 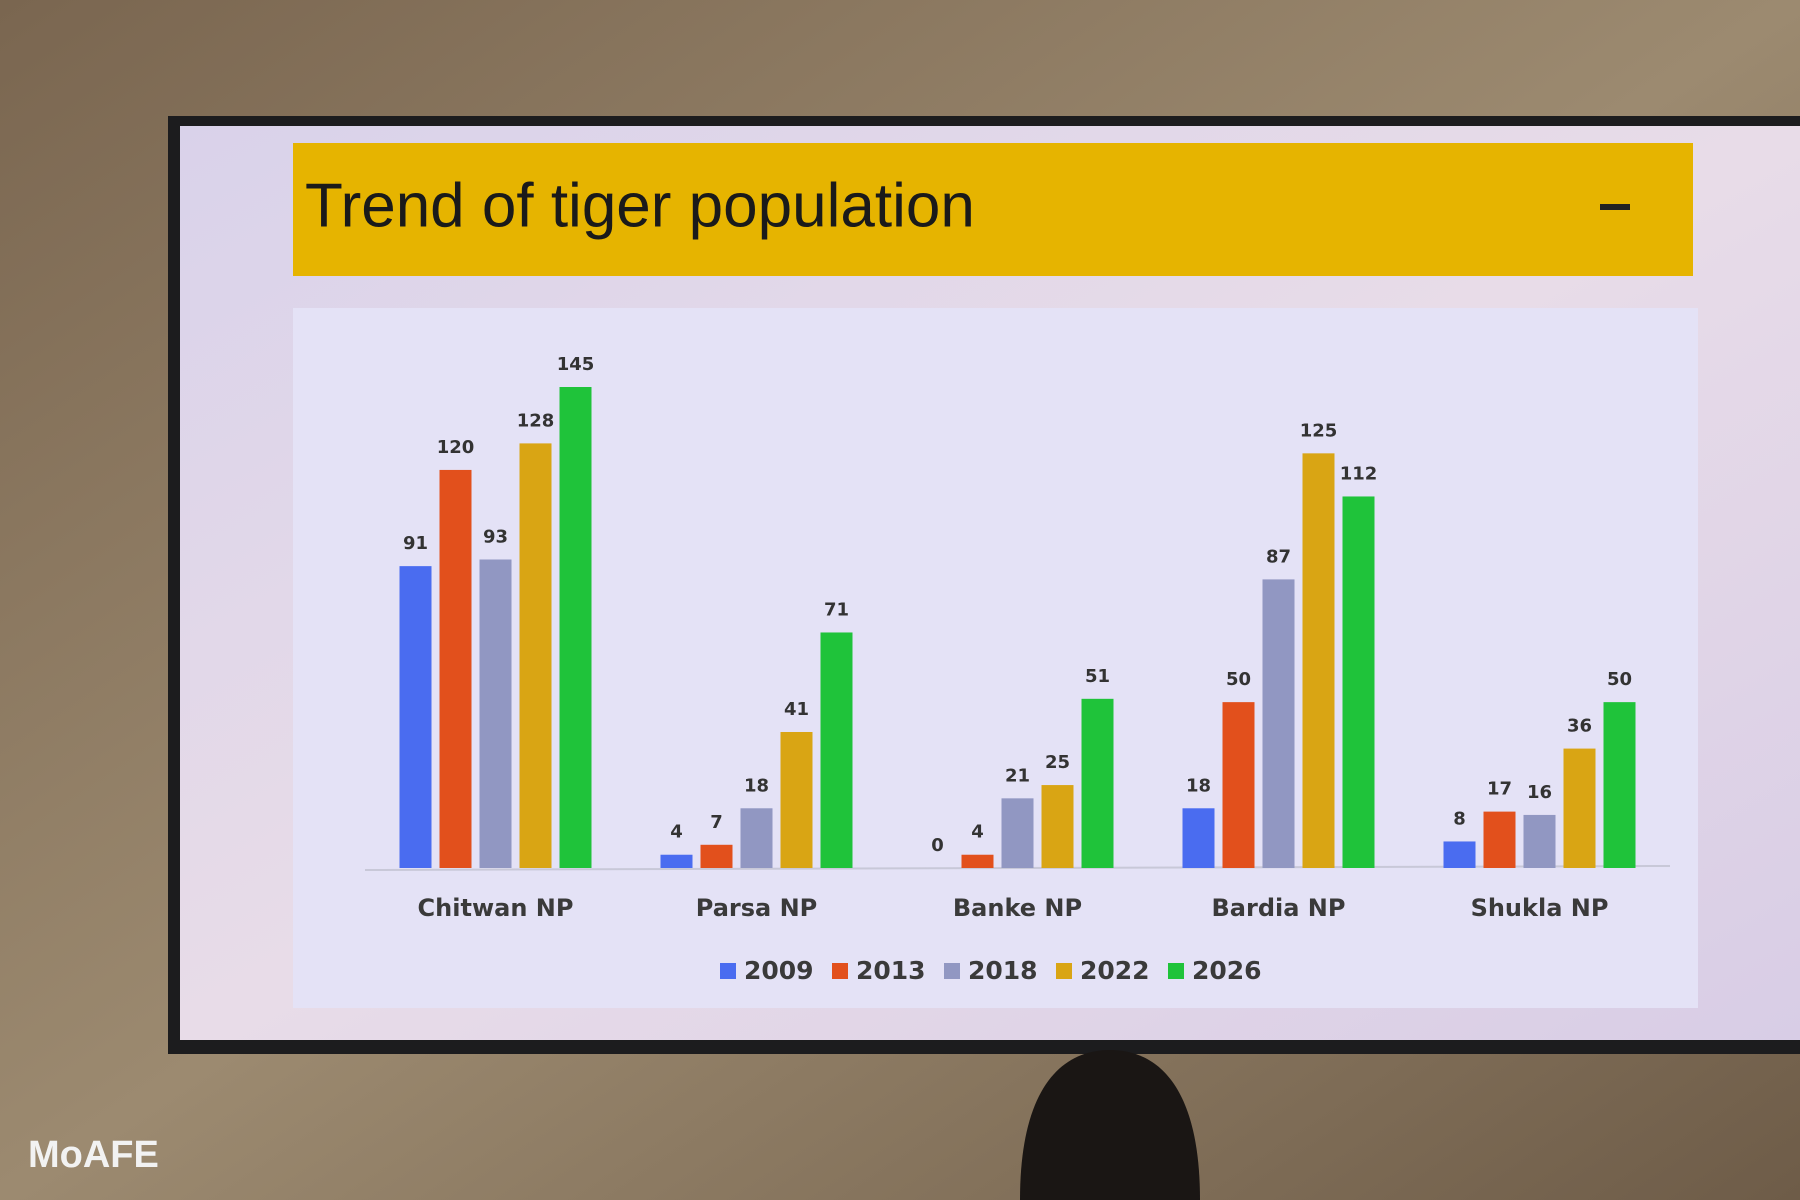 What do you see at coordinates (716, 822) in the screenshot?
I see `data-label: 7` at bounding box center [716, 822].